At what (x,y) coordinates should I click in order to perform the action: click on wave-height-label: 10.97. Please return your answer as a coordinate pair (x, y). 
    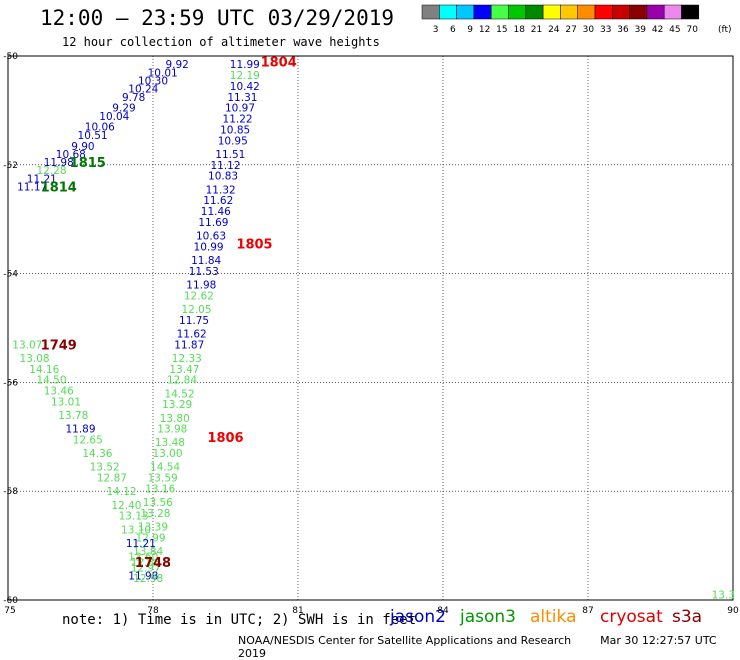
    Looking at the image, I should click on (240, 109).